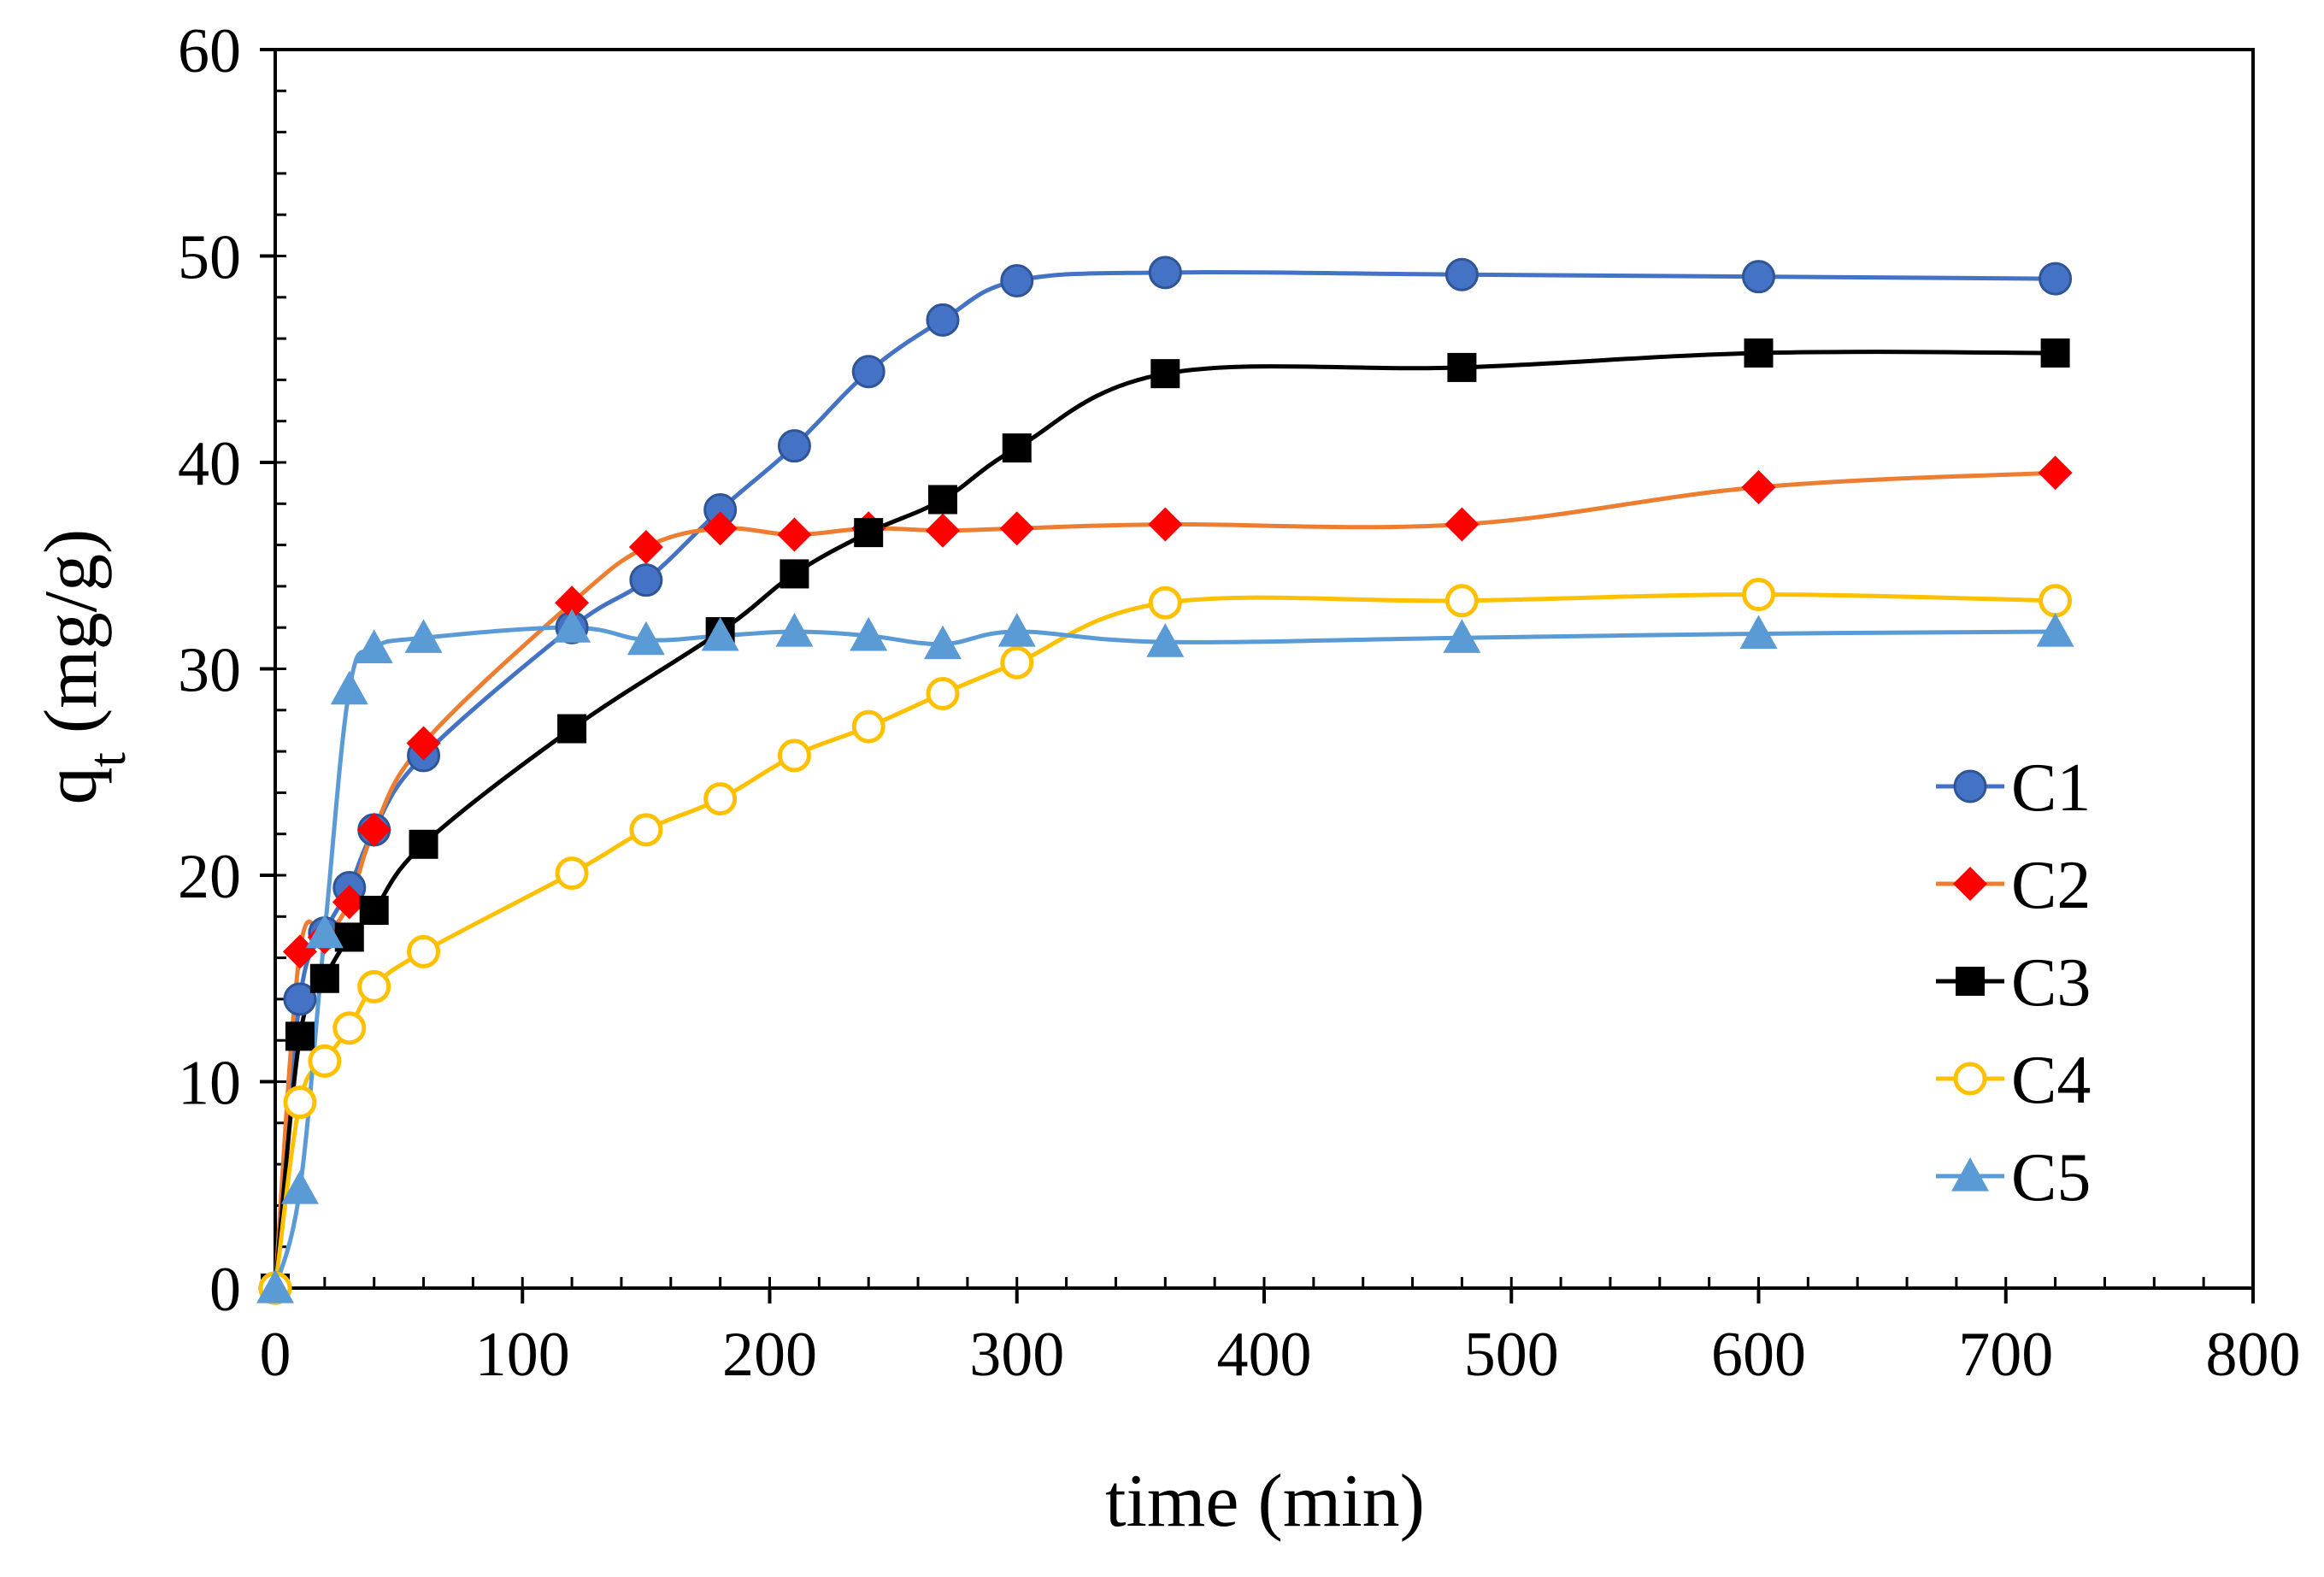 The width and height of the screenshot is (2324, 1577). I want to click on legend-label: C2, so click(2051, 886).